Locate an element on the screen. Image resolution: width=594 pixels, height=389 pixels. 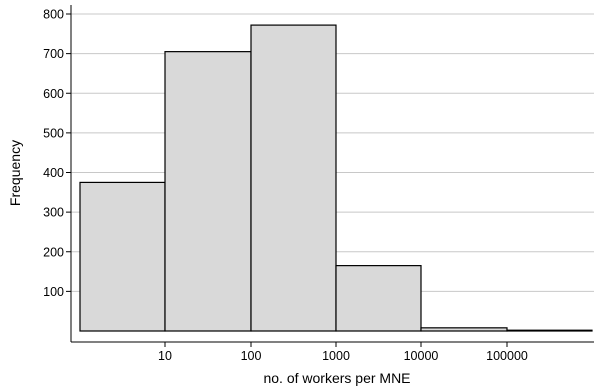
y-tick-label-200: 200 is located at coordinates (53, 252).